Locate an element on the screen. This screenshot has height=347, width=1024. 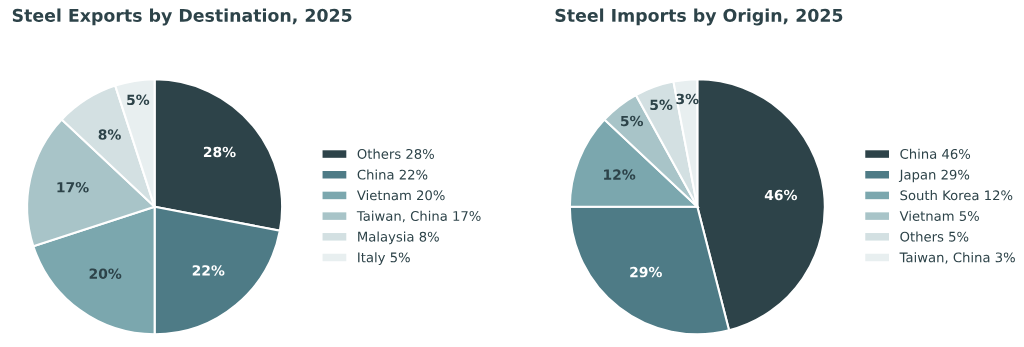
data-label: 3% is located at coordinates (687, 99).